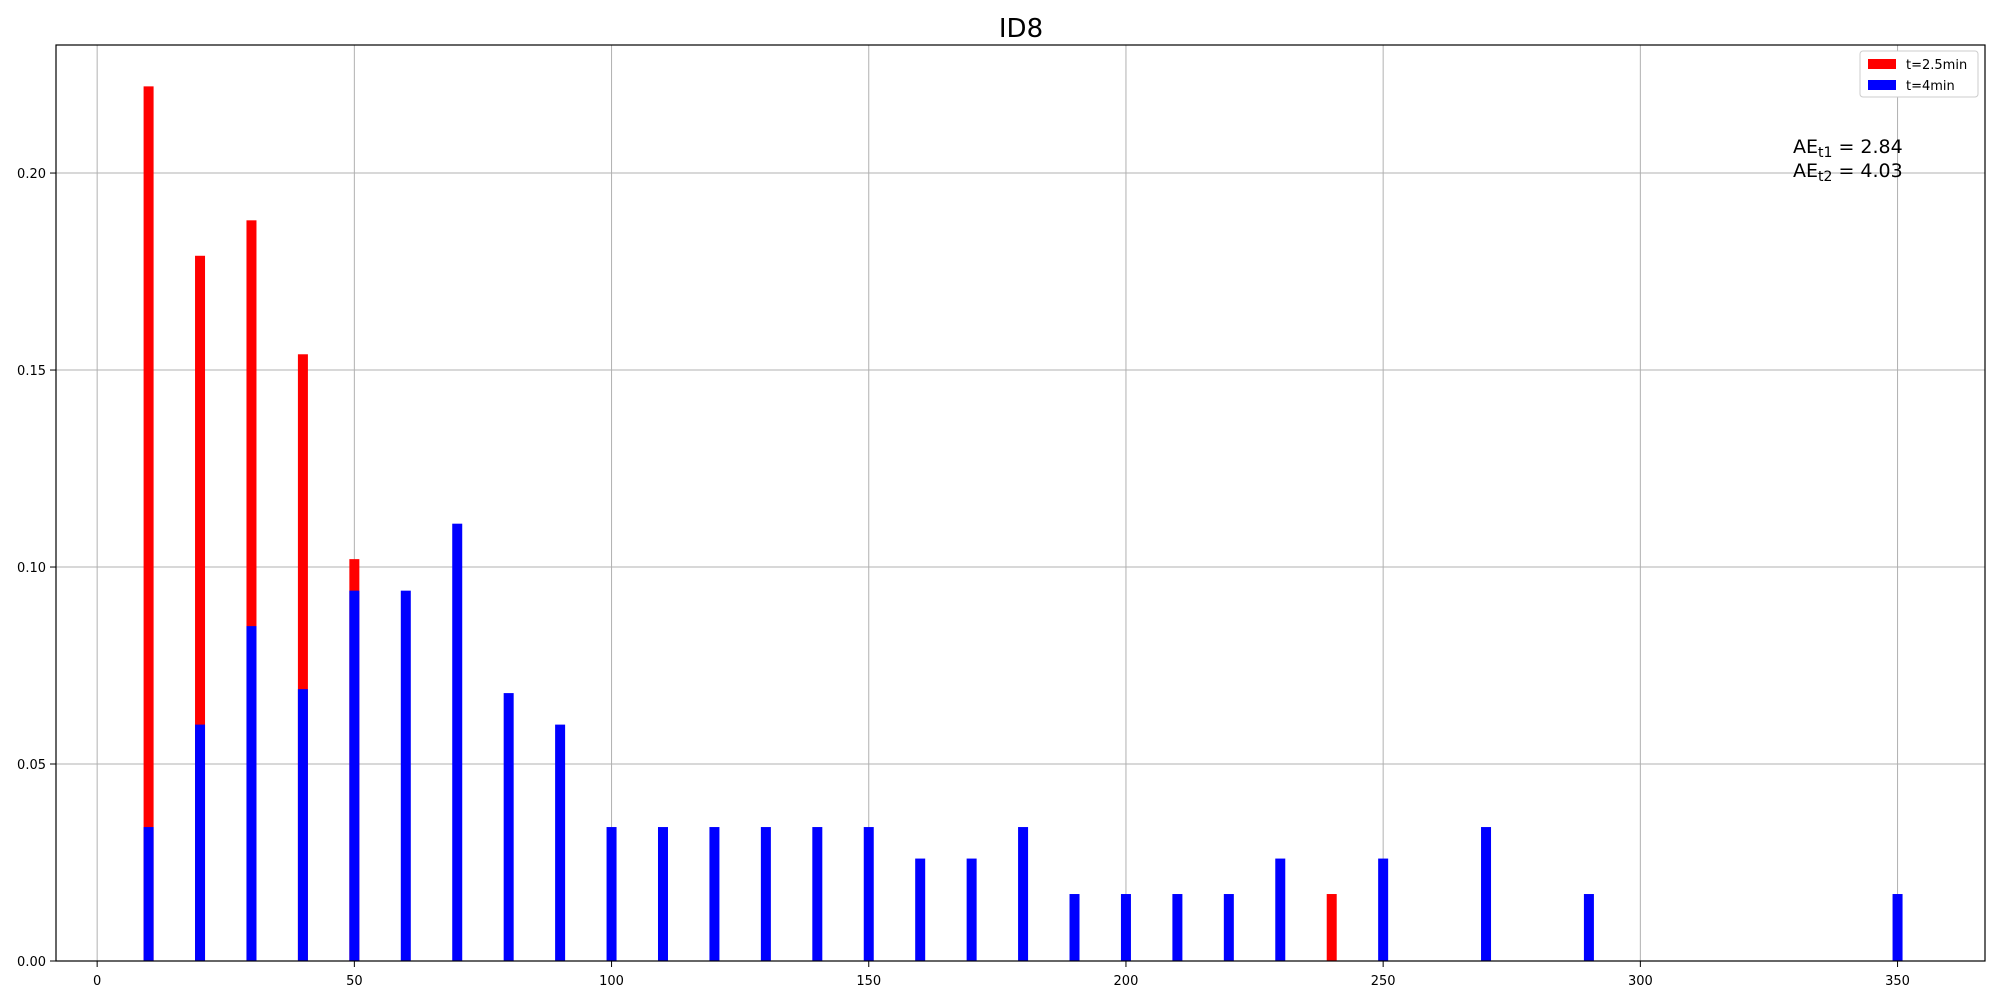 This screenshot has width=2000, height=1004. Describe the element at coordinates (1383, 981) in the screenshot. I see `x-tick-label: 250` at that location.